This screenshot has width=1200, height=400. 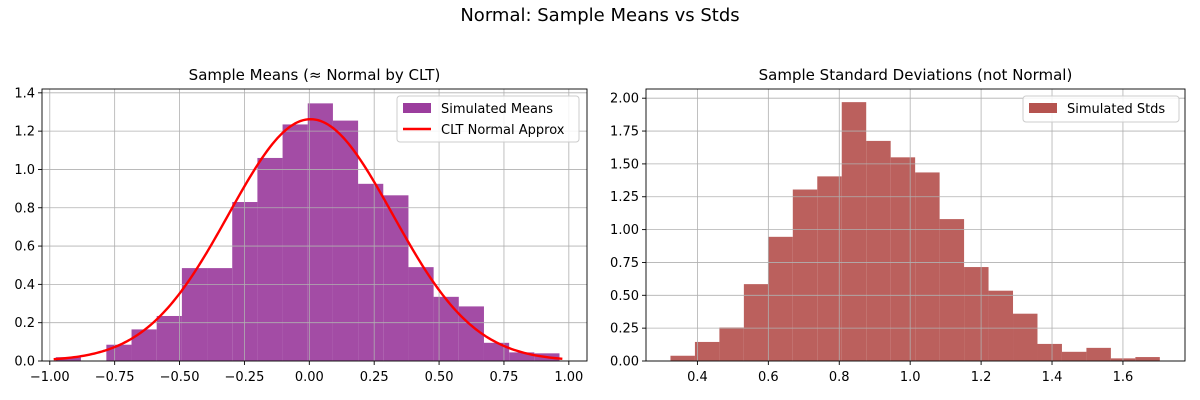 What do you see at coordinates (916, 75) in the screenshot?
I see `chart-title: Sample Standard Deviations (not Normal)` at bounding box center [916, 75].